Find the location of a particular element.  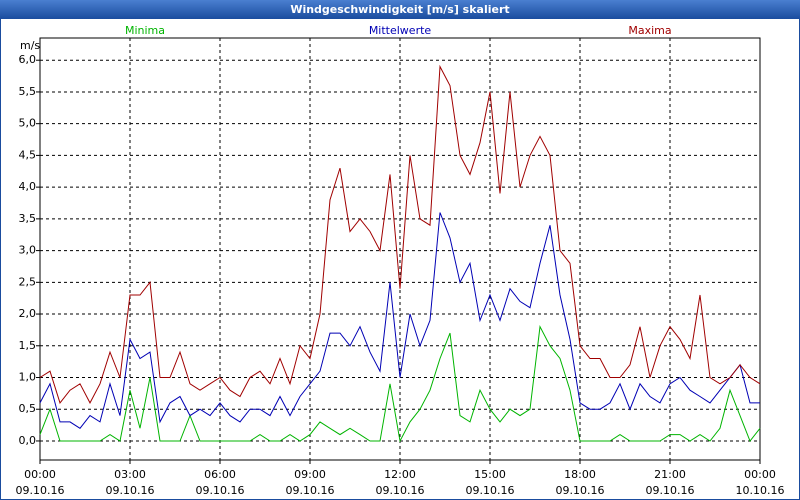

x-tick-label: 21:00 is located at coordinates (670, 474).